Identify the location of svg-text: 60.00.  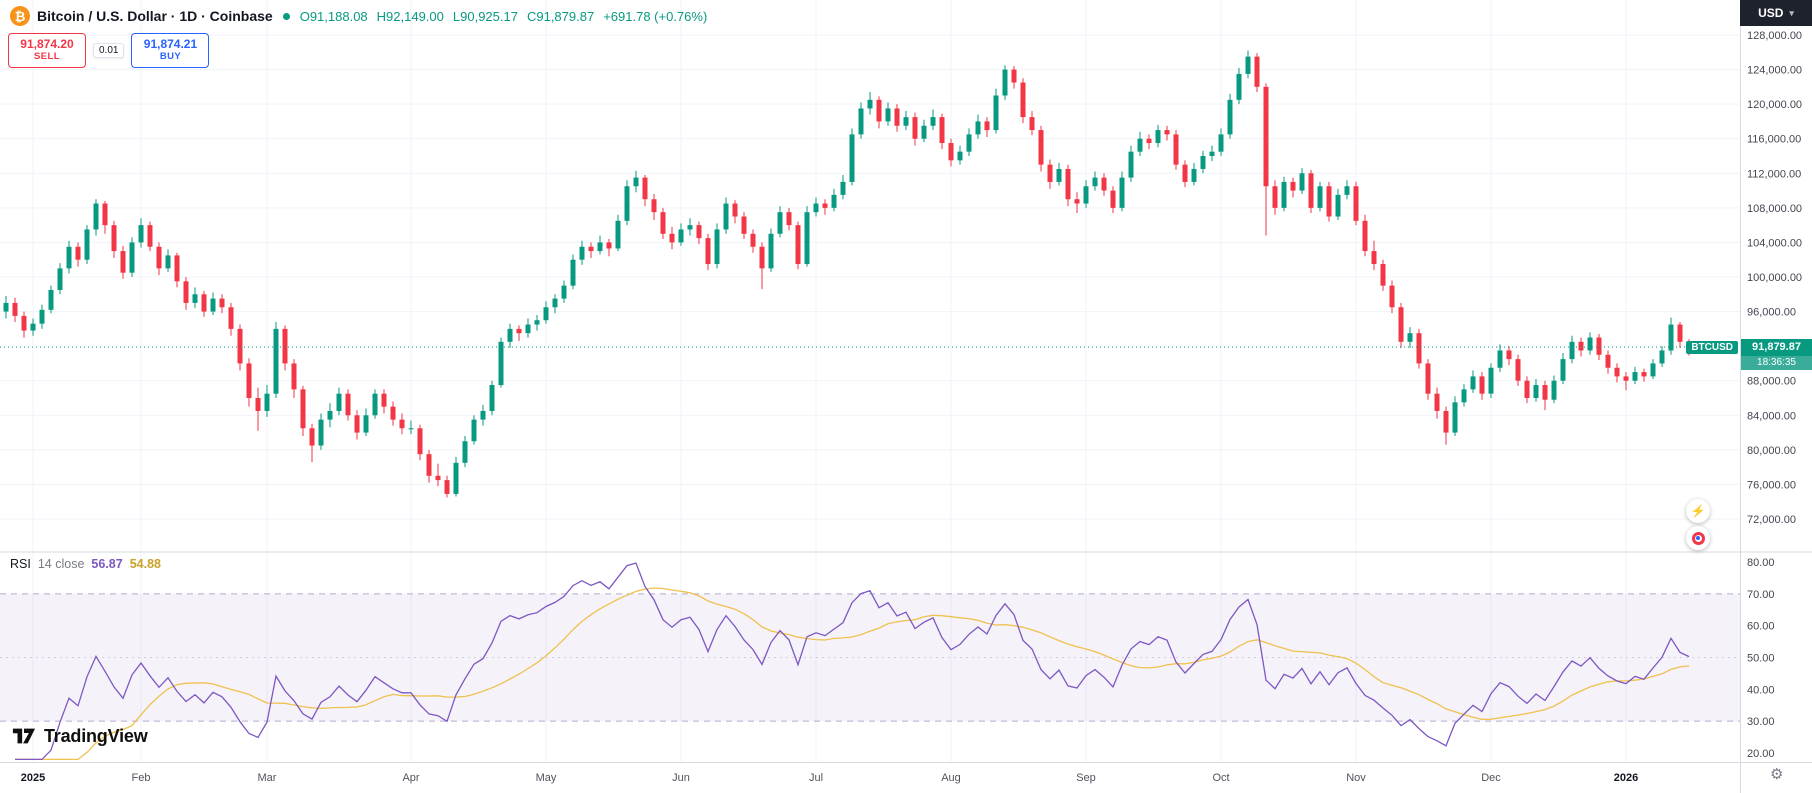
(1761, 627).